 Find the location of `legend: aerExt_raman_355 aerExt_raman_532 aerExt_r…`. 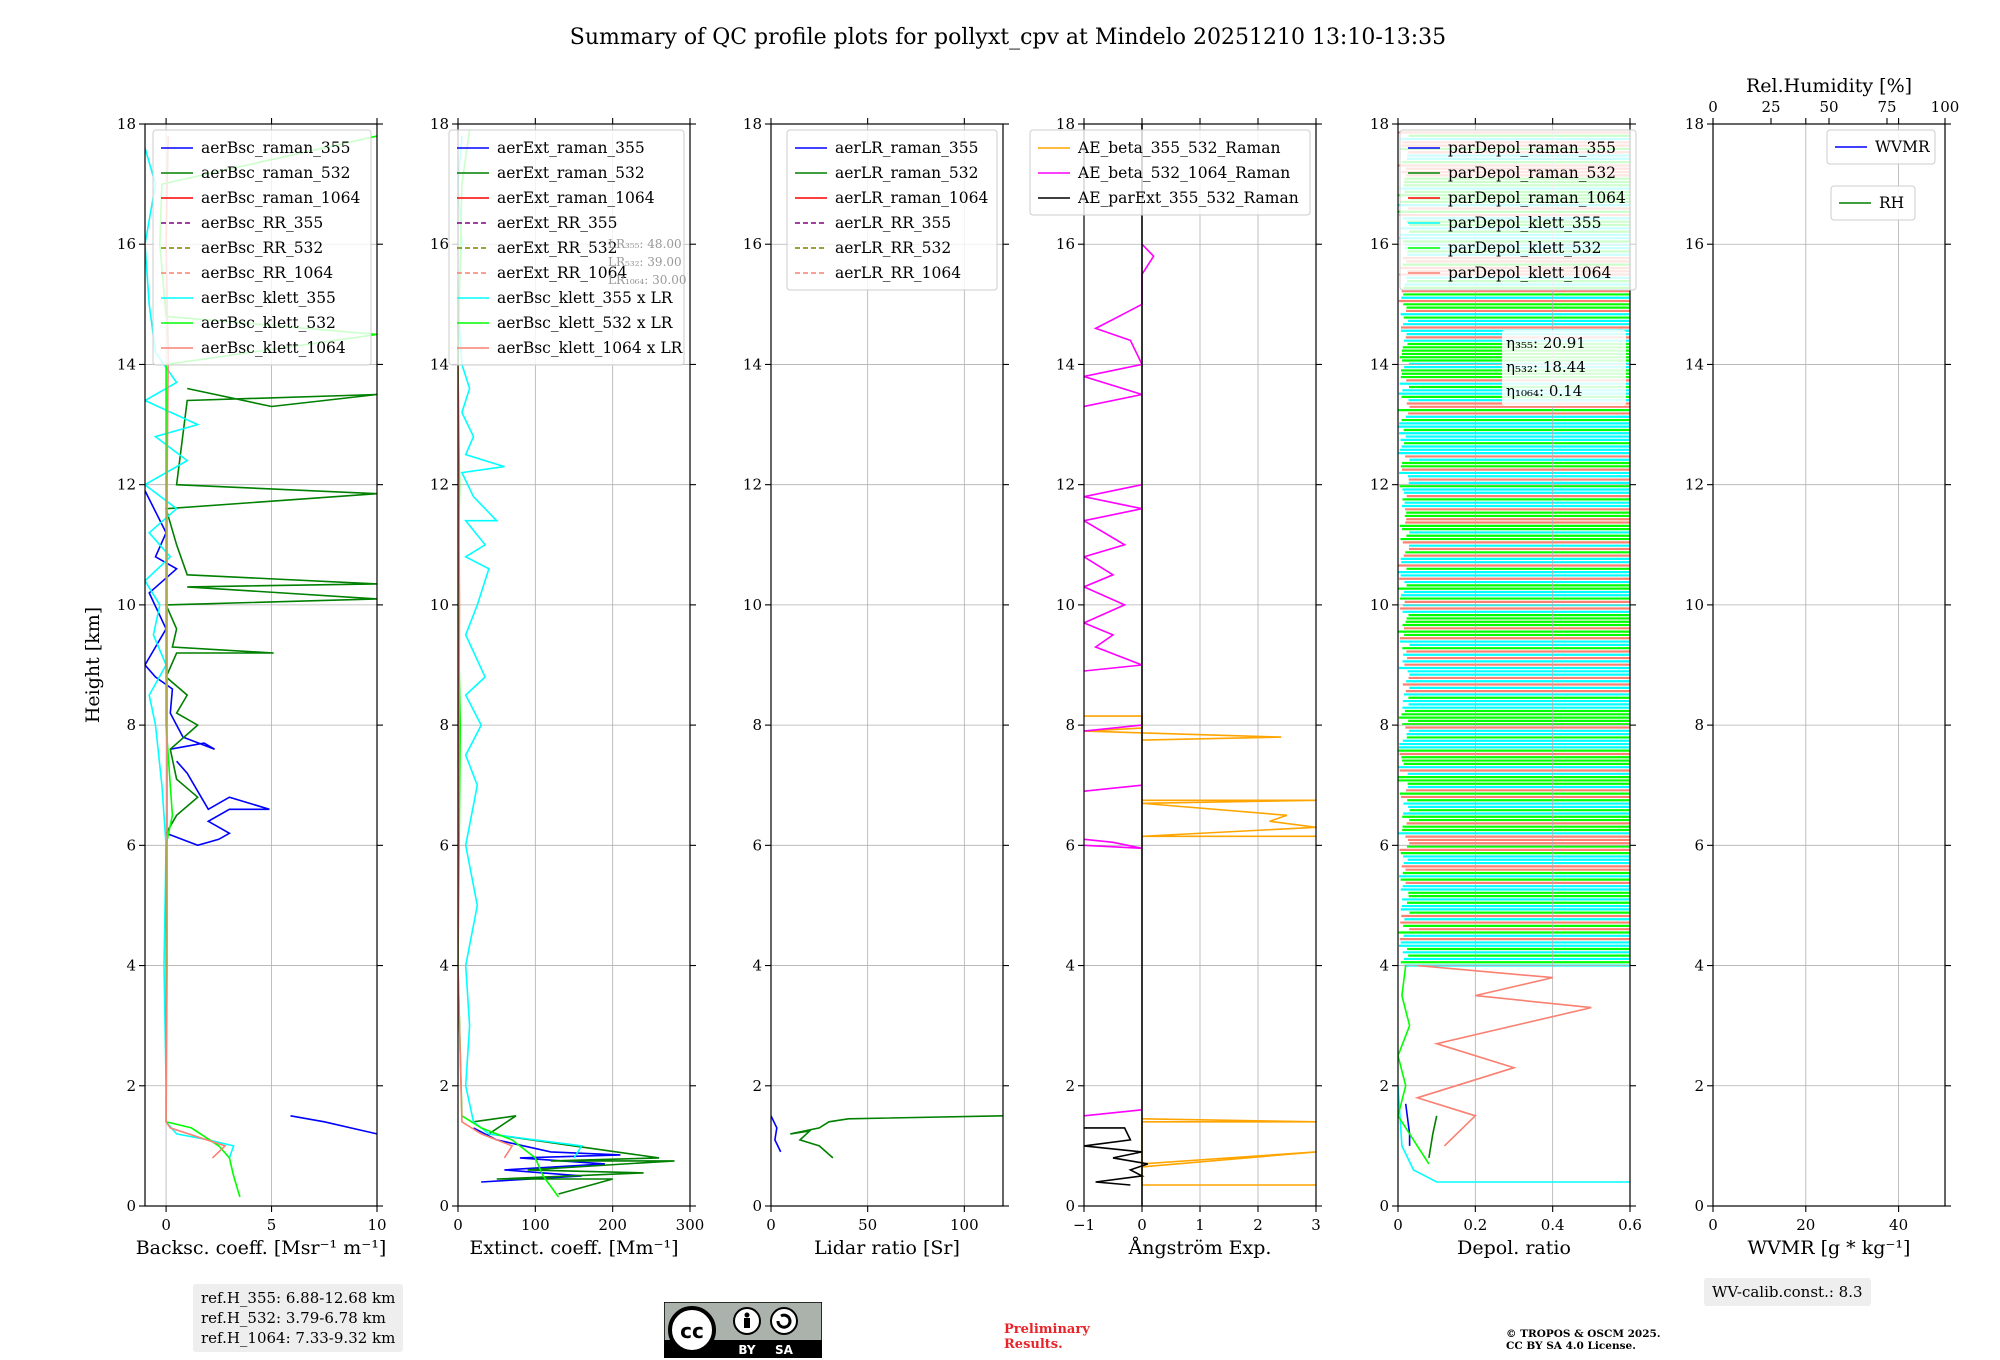

legend: aerExt_raman_355 aerExt_raman_532 aerExt_r… is located at coordinates (566, 247).